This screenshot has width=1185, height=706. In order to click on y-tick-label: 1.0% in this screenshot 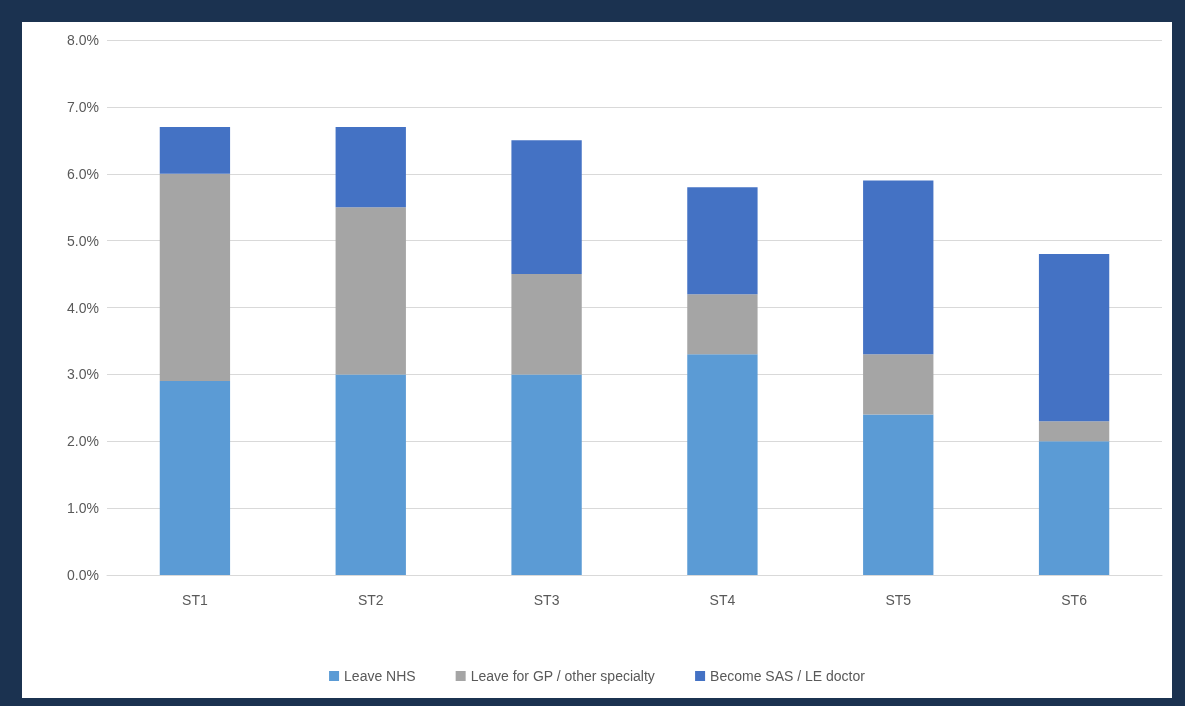, I will do `click(83, 508)`.